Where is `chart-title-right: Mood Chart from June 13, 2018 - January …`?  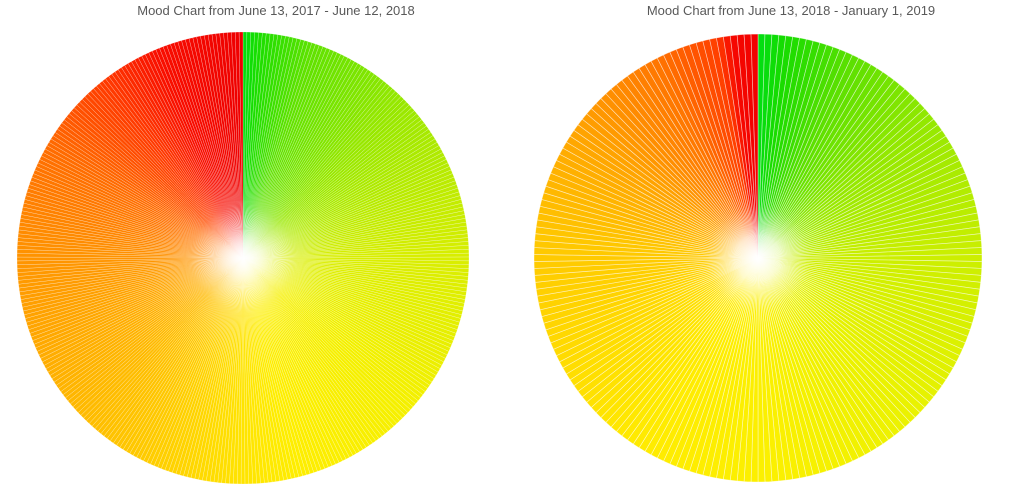 chart-title-right: Mood Chart from June 13, 2018 - January … is located at coordinates (791, 10).